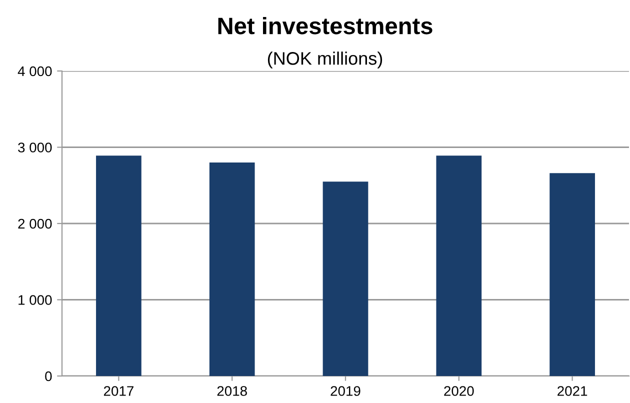 The height and width of the screenshot is (403, 630). Describe the element at coordinates (48, 376) in the screenshot. I see `y-tick-label: 0` at that location.